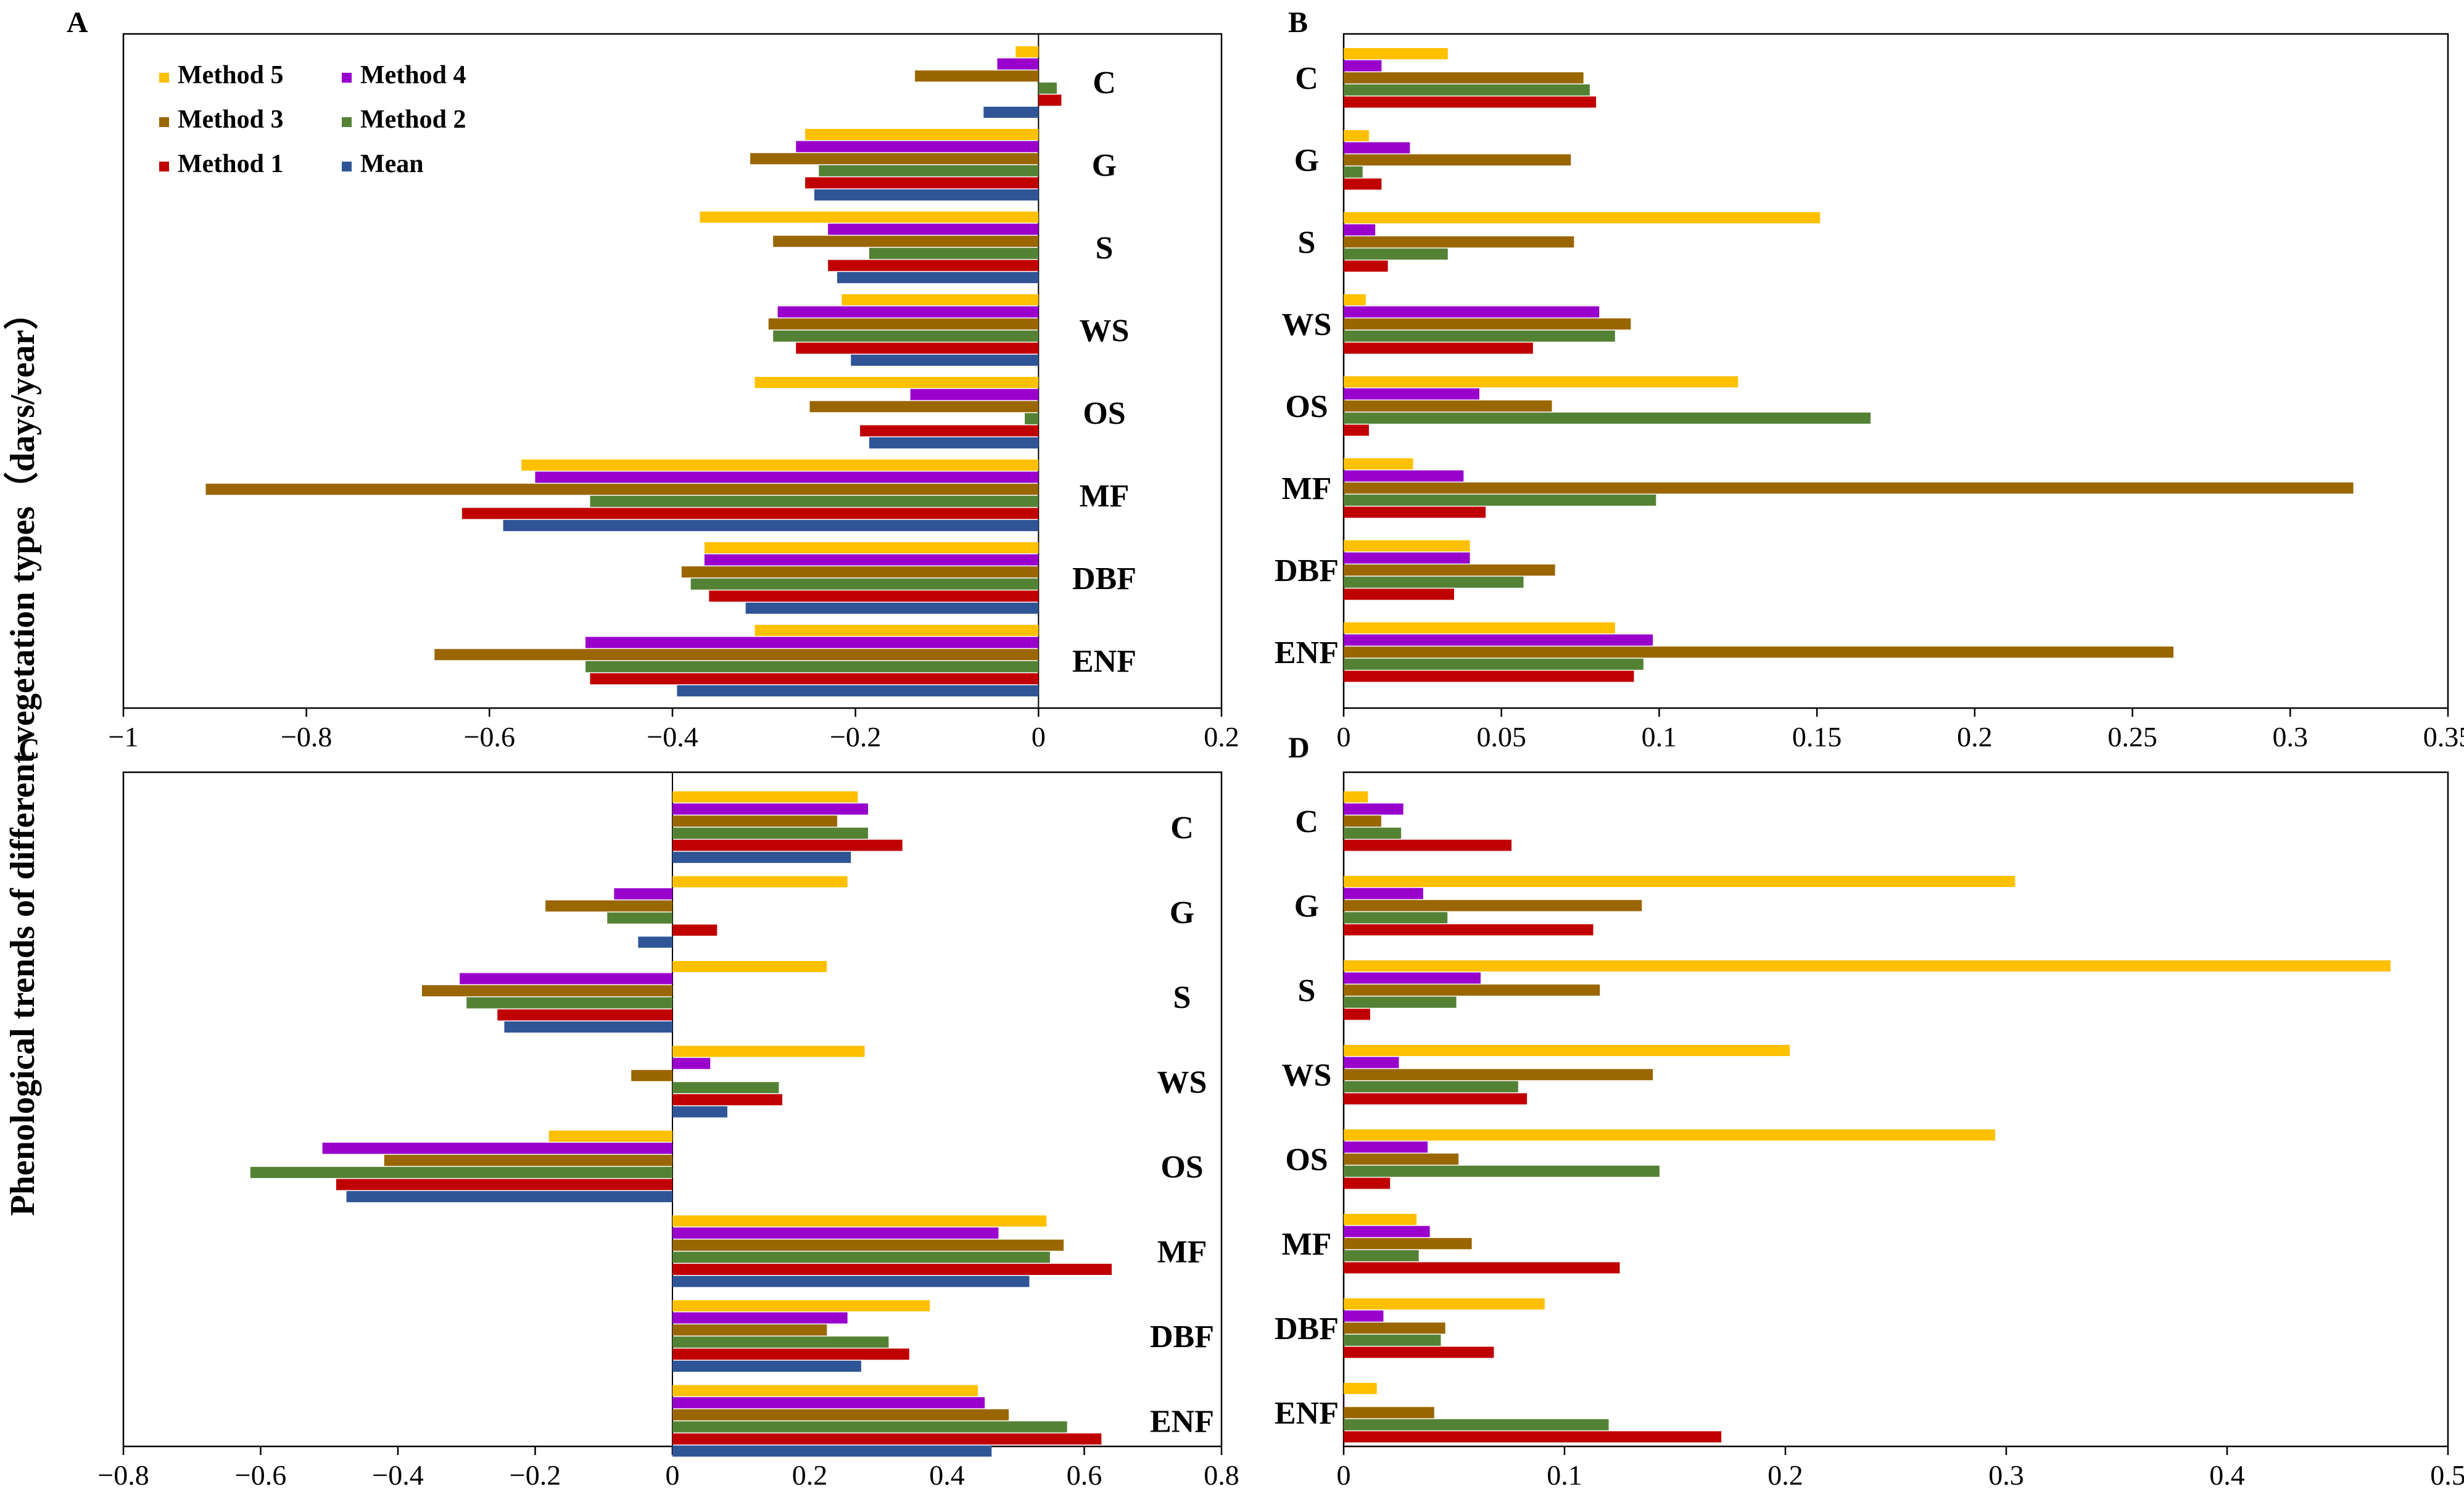  Describe the element at coordinates (124, 736) in the screenshot. I see `x-tick-label: −1` at that location.